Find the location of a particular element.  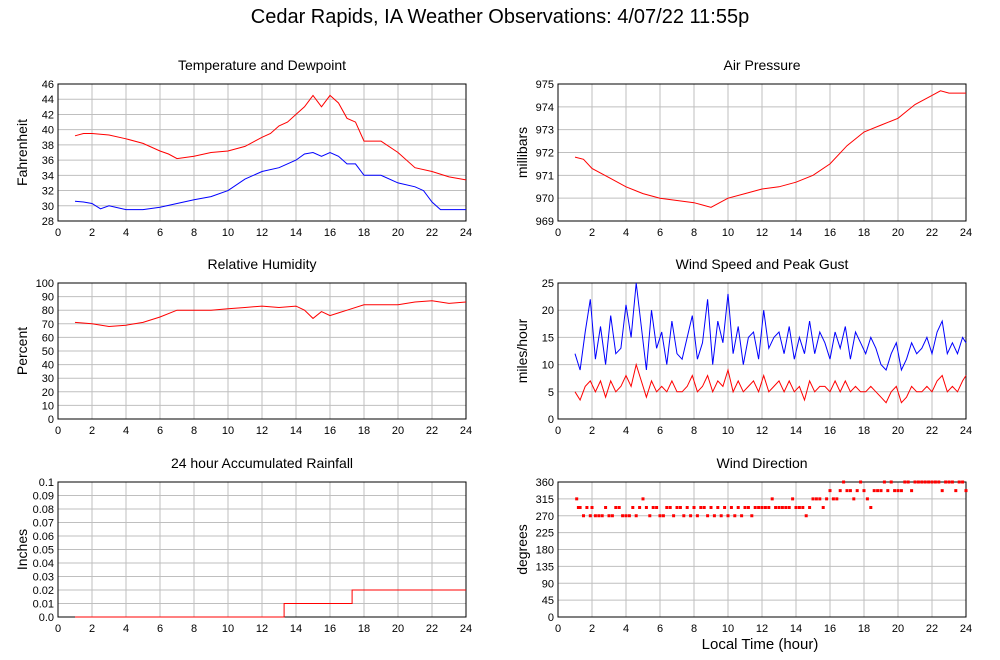

y-tick-label: 40 is located at coordinates (48, 131).